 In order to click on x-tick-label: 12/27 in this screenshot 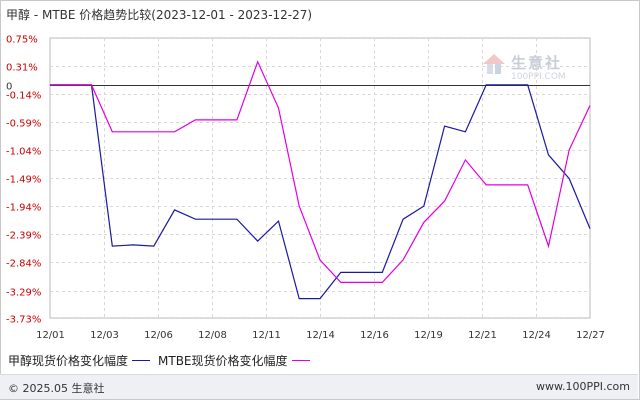, I will do `click(590, 335)`.